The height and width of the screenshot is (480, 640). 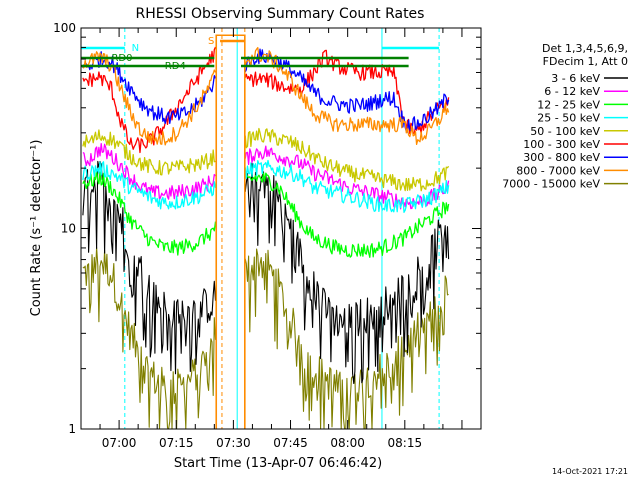 What do you see at coordinates (68, 229) in the screenshot?
I see `y-tick-label: 10` at bounding box center [68, 229].